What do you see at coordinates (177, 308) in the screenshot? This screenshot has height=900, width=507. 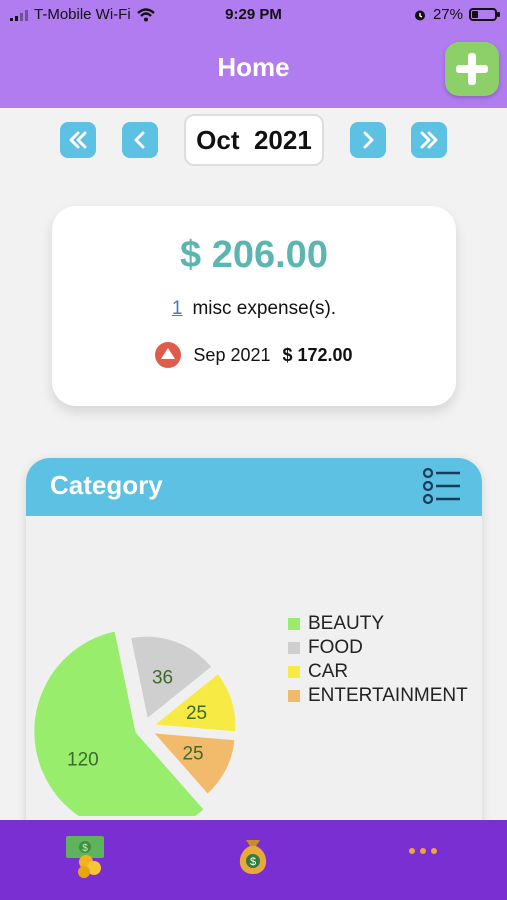 I see `expense-count-link: 1` at bounding box center [177, 308].